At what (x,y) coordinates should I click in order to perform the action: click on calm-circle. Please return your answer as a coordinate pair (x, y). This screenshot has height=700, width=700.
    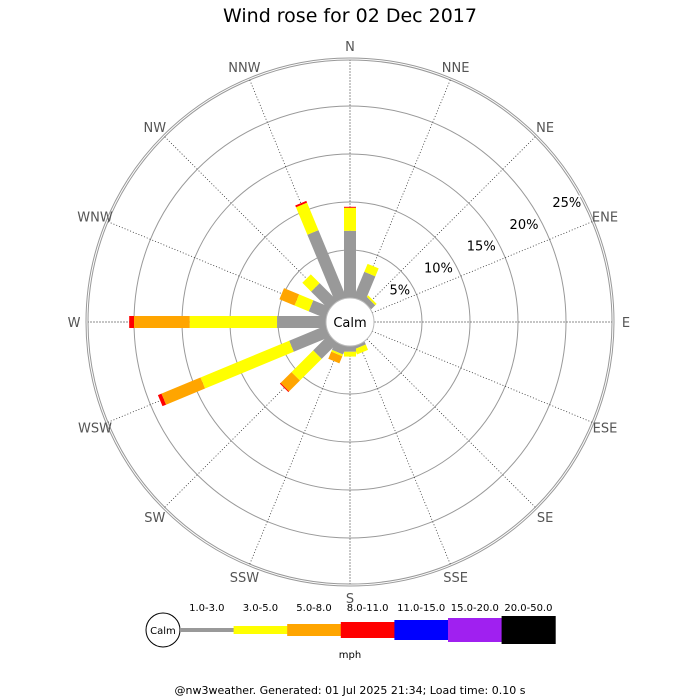
    Looking at the image, I should click on (350, 322).